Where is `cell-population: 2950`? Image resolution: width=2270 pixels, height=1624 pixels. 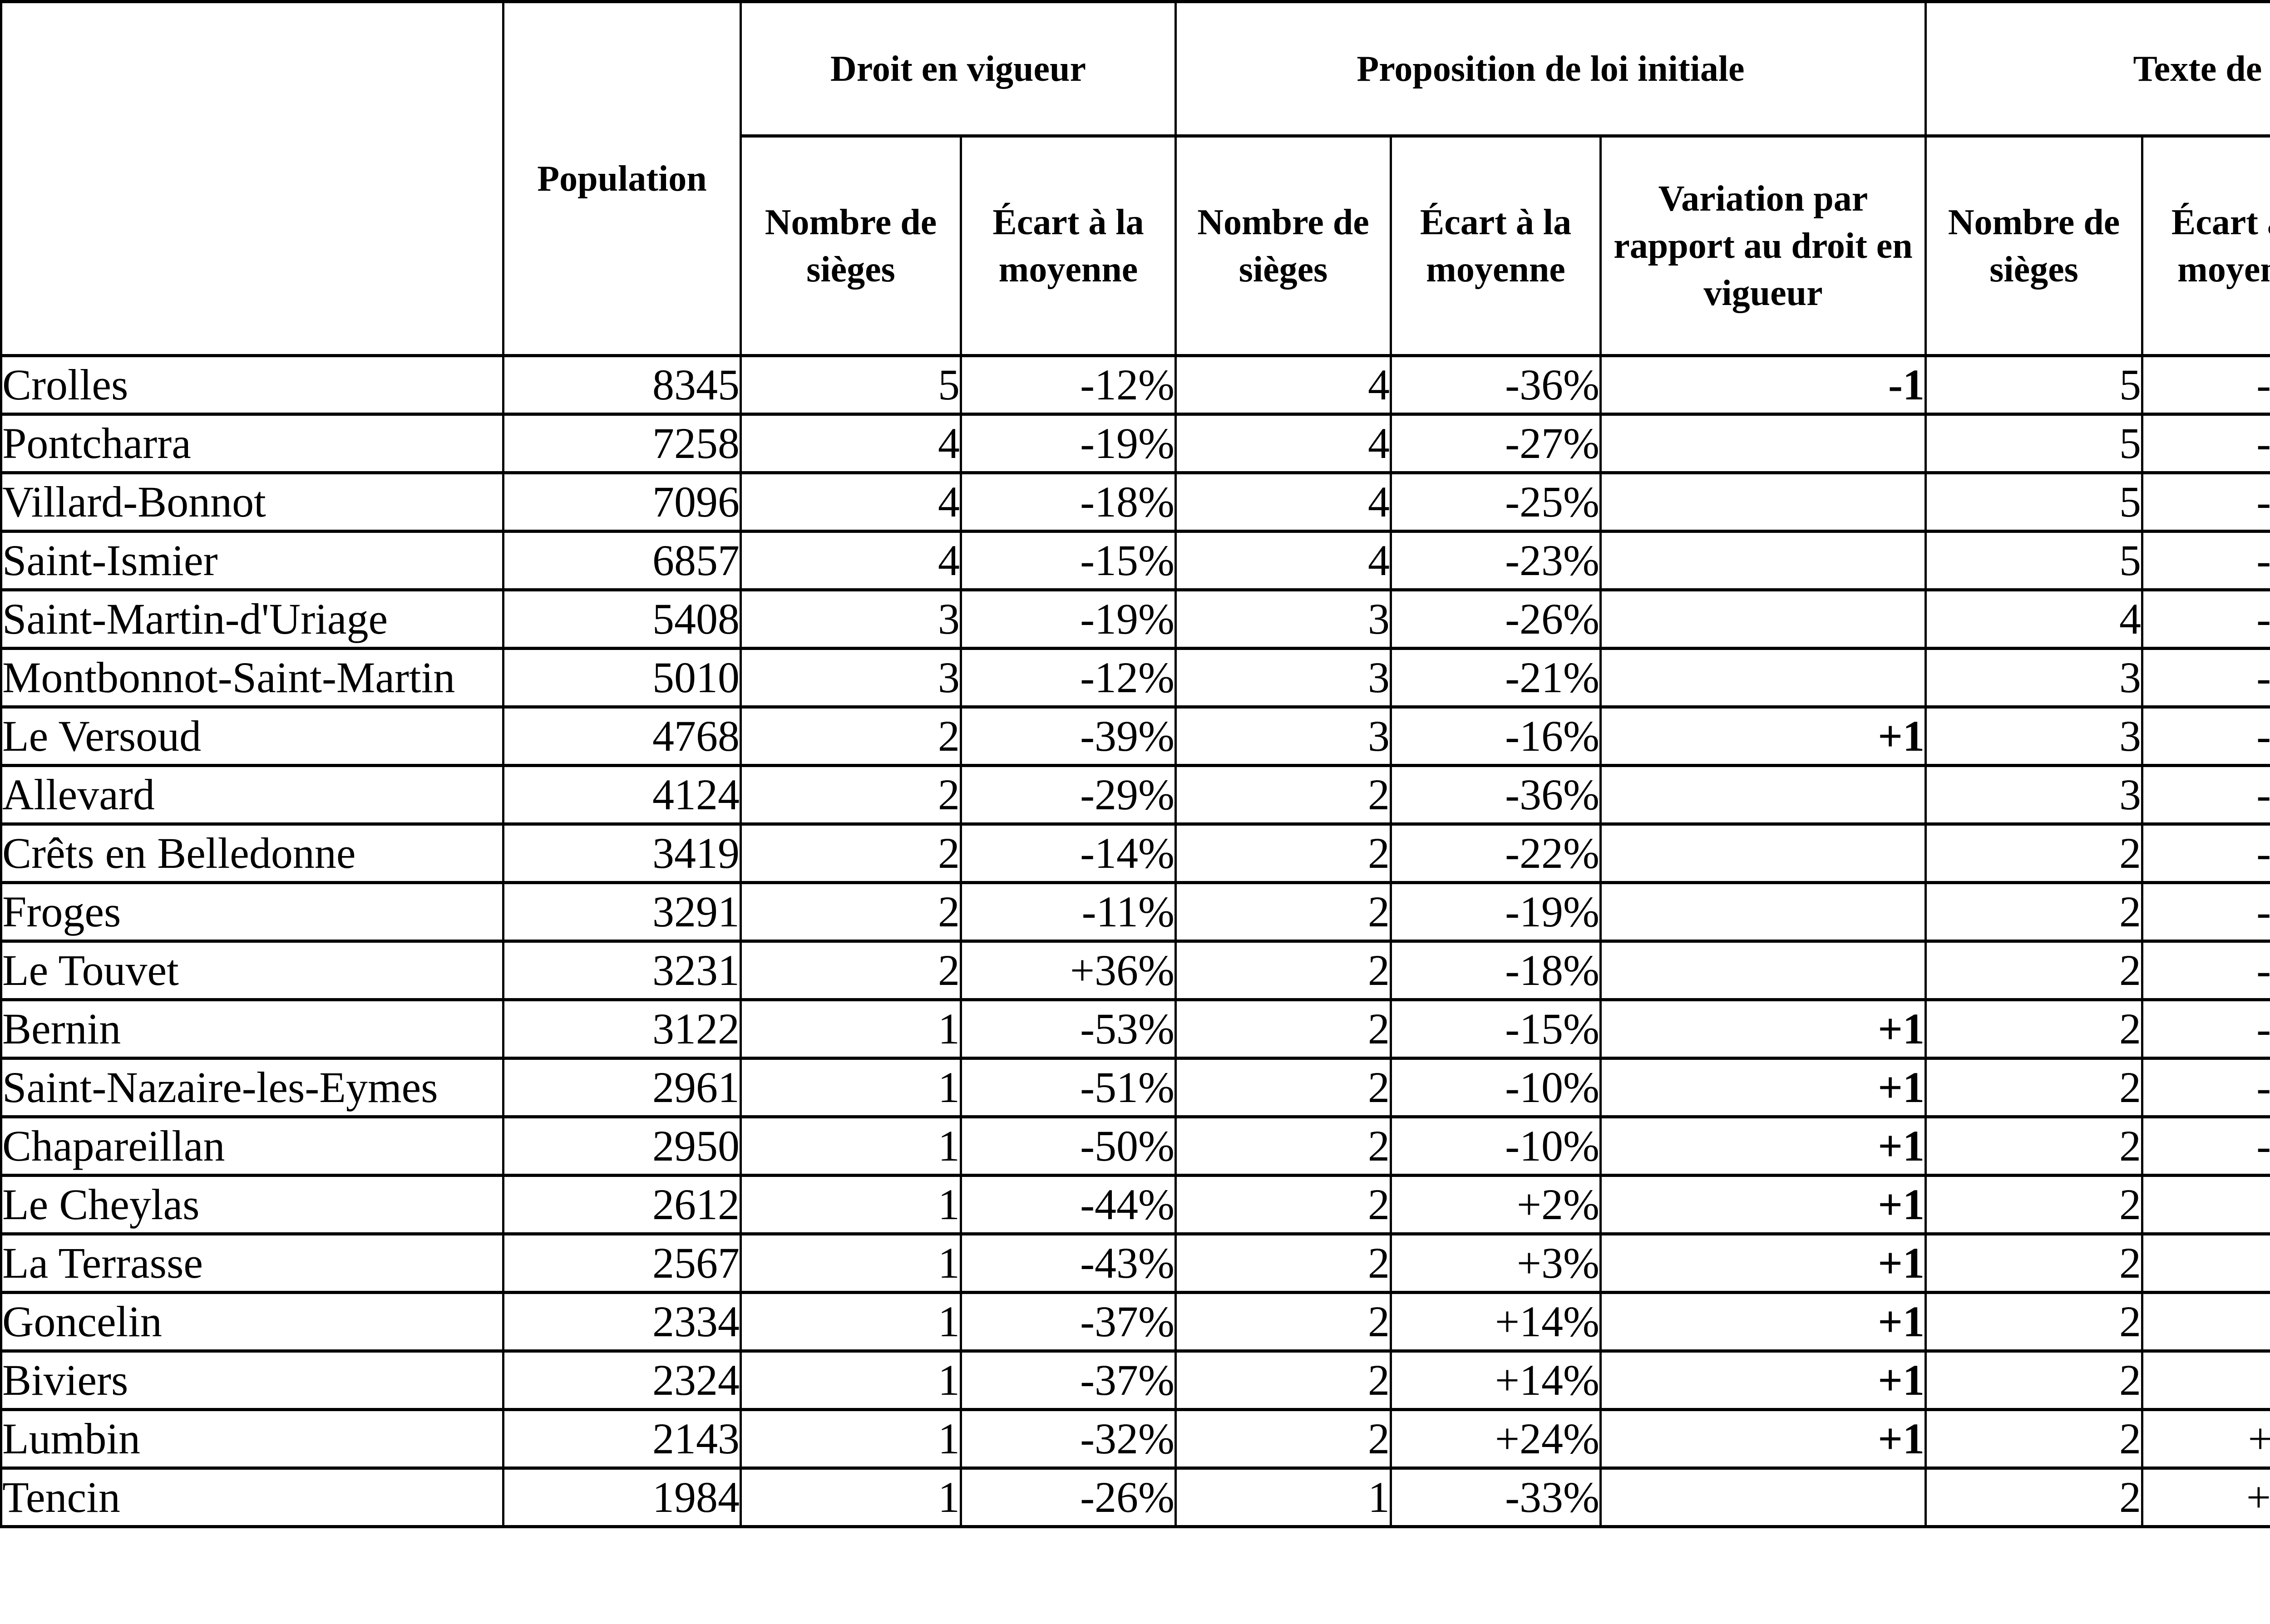
cell-population: 2950 is located at coordinates (622, 1146).